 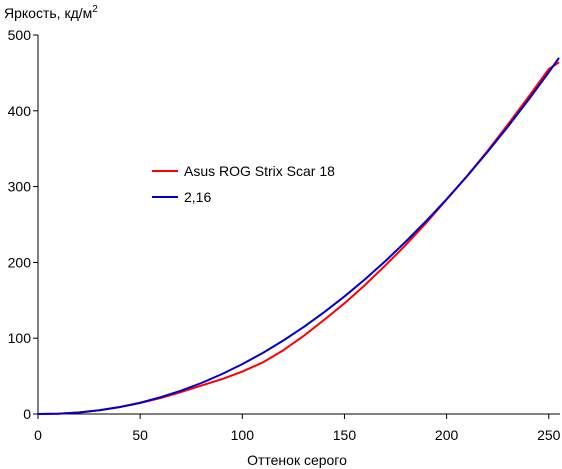 I want to click on y-axis-title-text: Яркость, кд/м, so click(x=48, y=13).